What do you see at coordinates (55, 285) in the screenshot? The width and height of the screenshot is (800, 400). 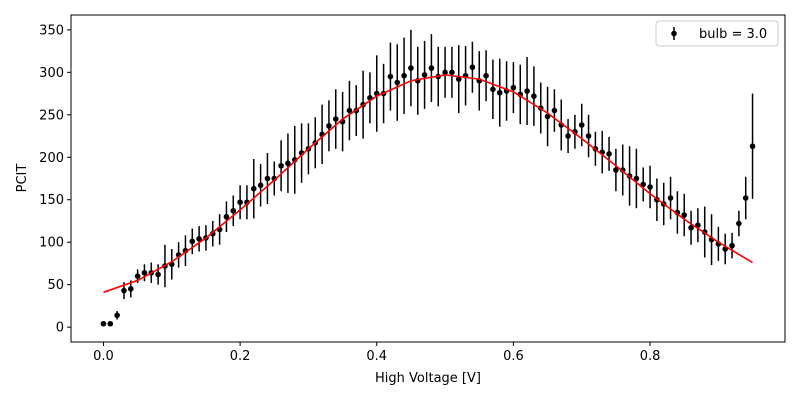 I see `y-tick-label: 50` at bounding box center [55, 285].